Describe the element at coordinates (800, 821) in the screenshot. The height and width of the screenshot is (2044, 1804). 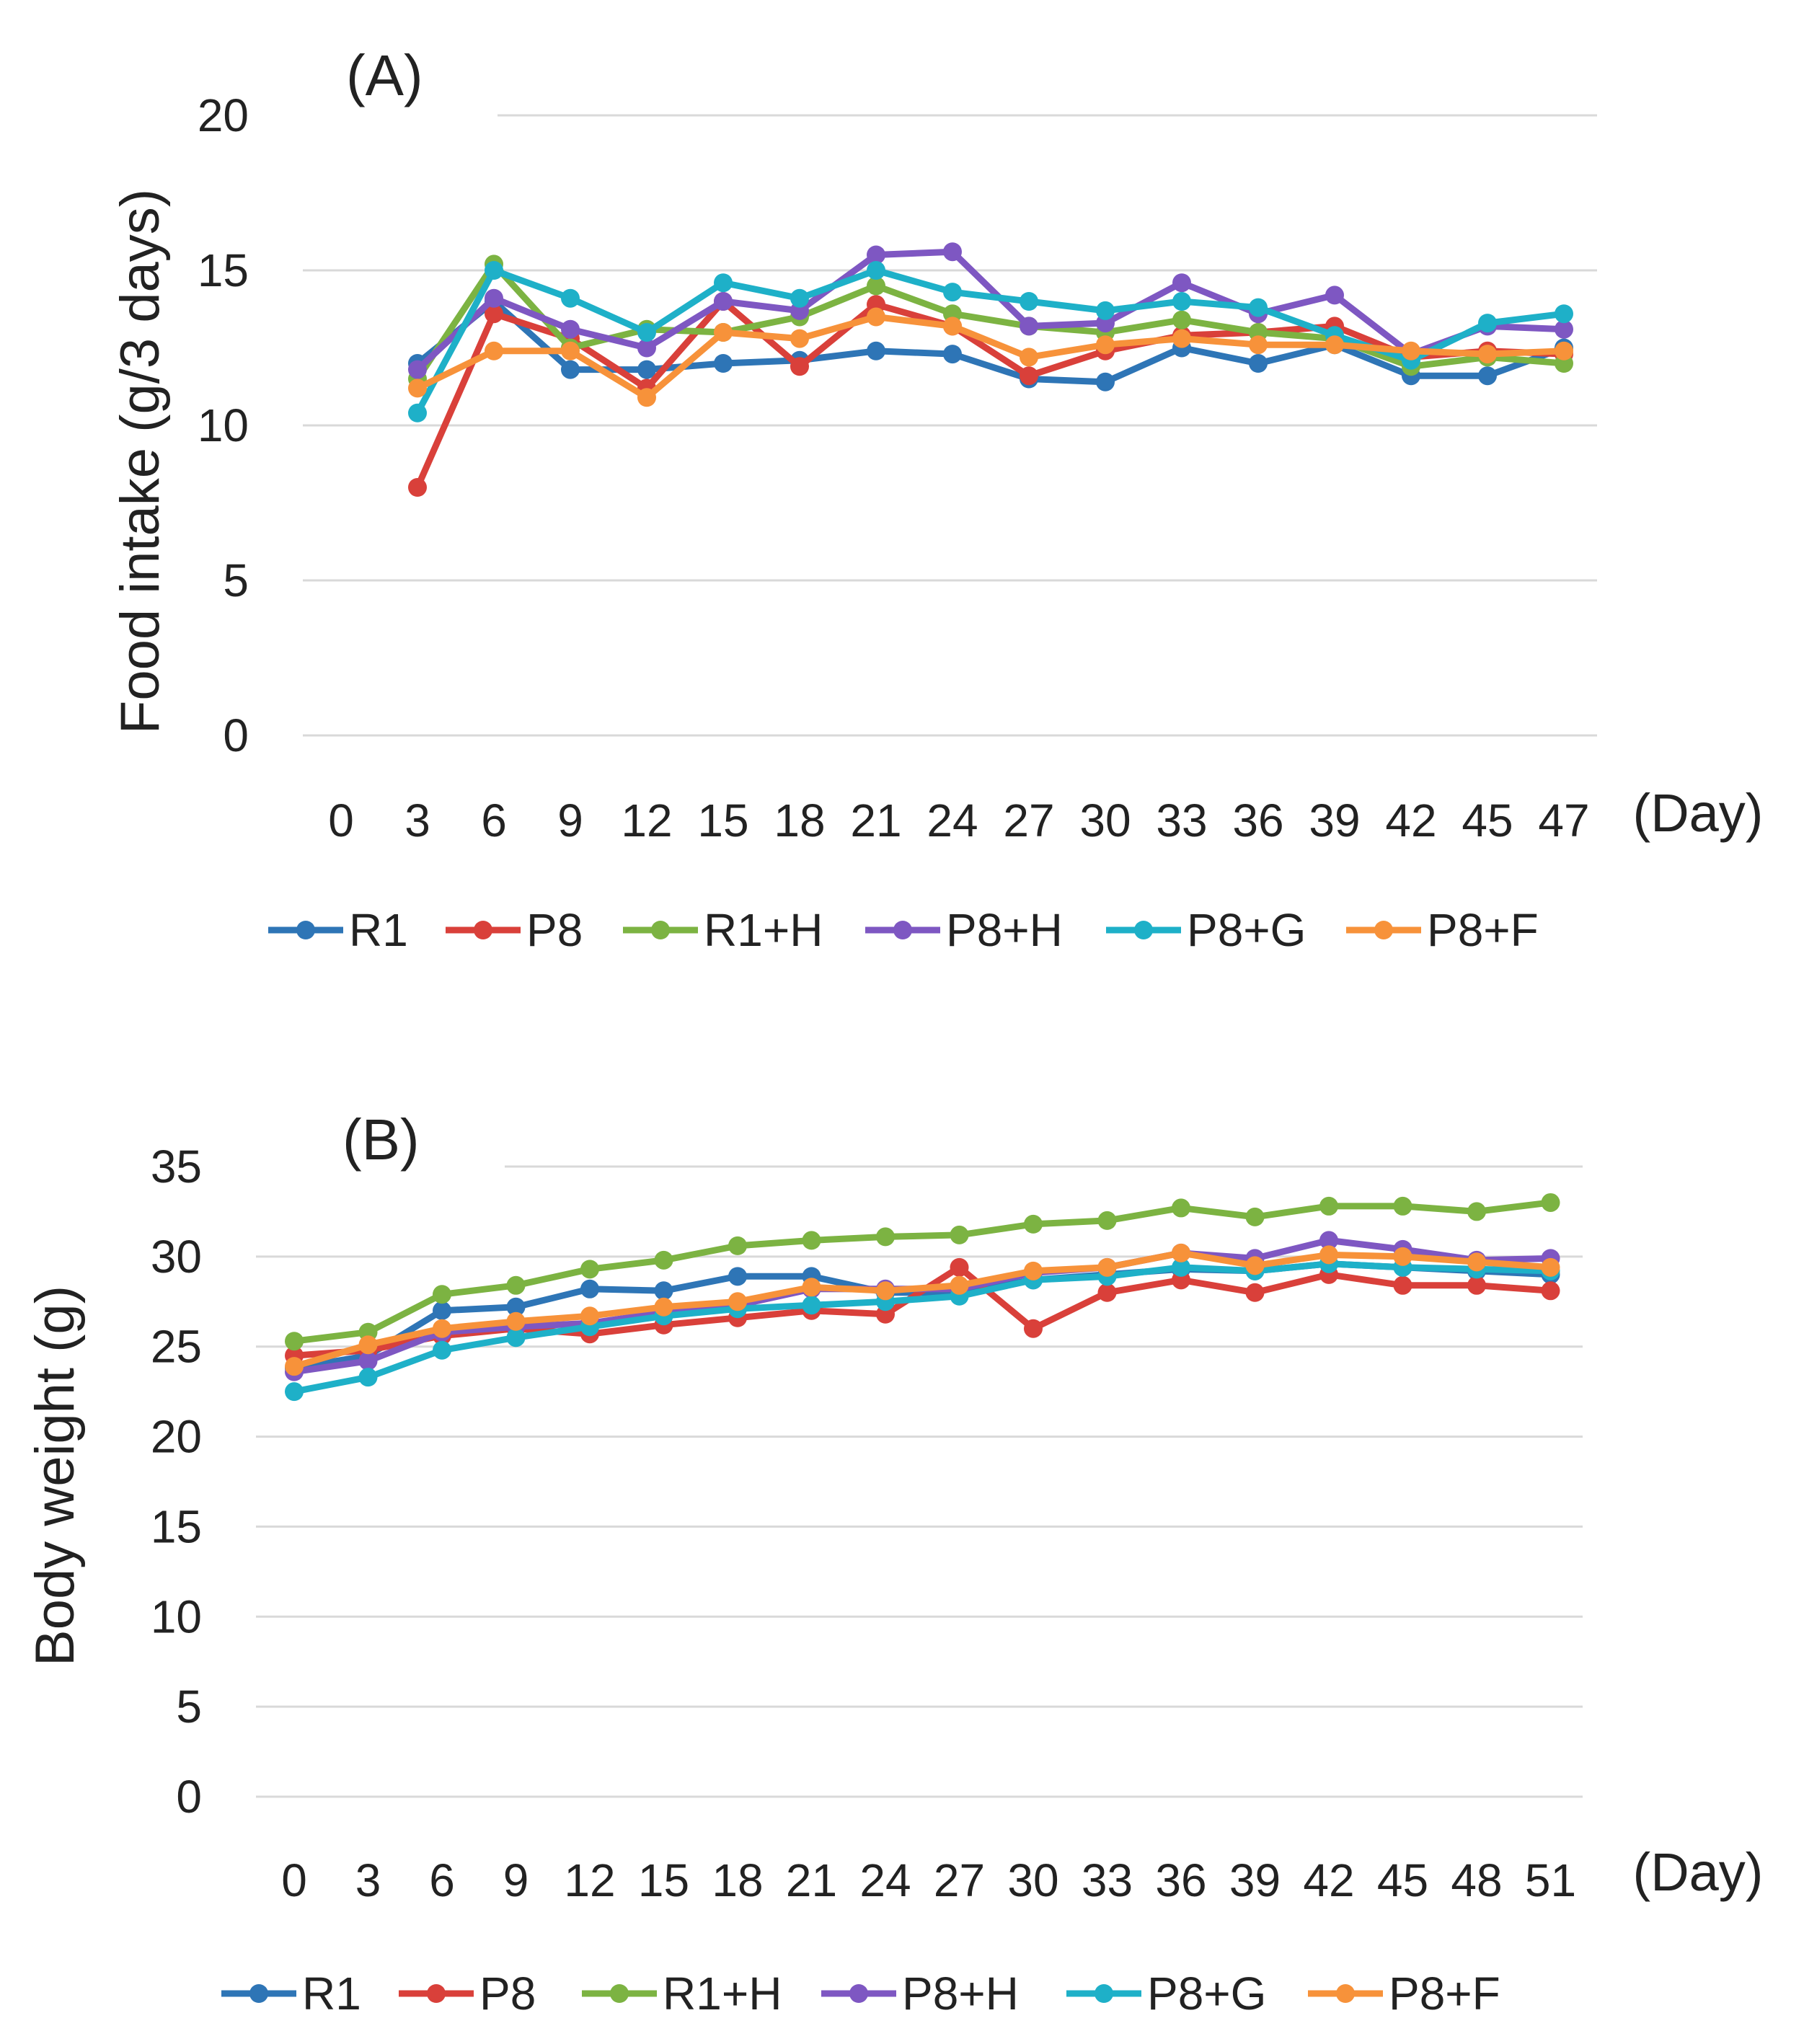
I see `x-tick-label: 18` at that location.